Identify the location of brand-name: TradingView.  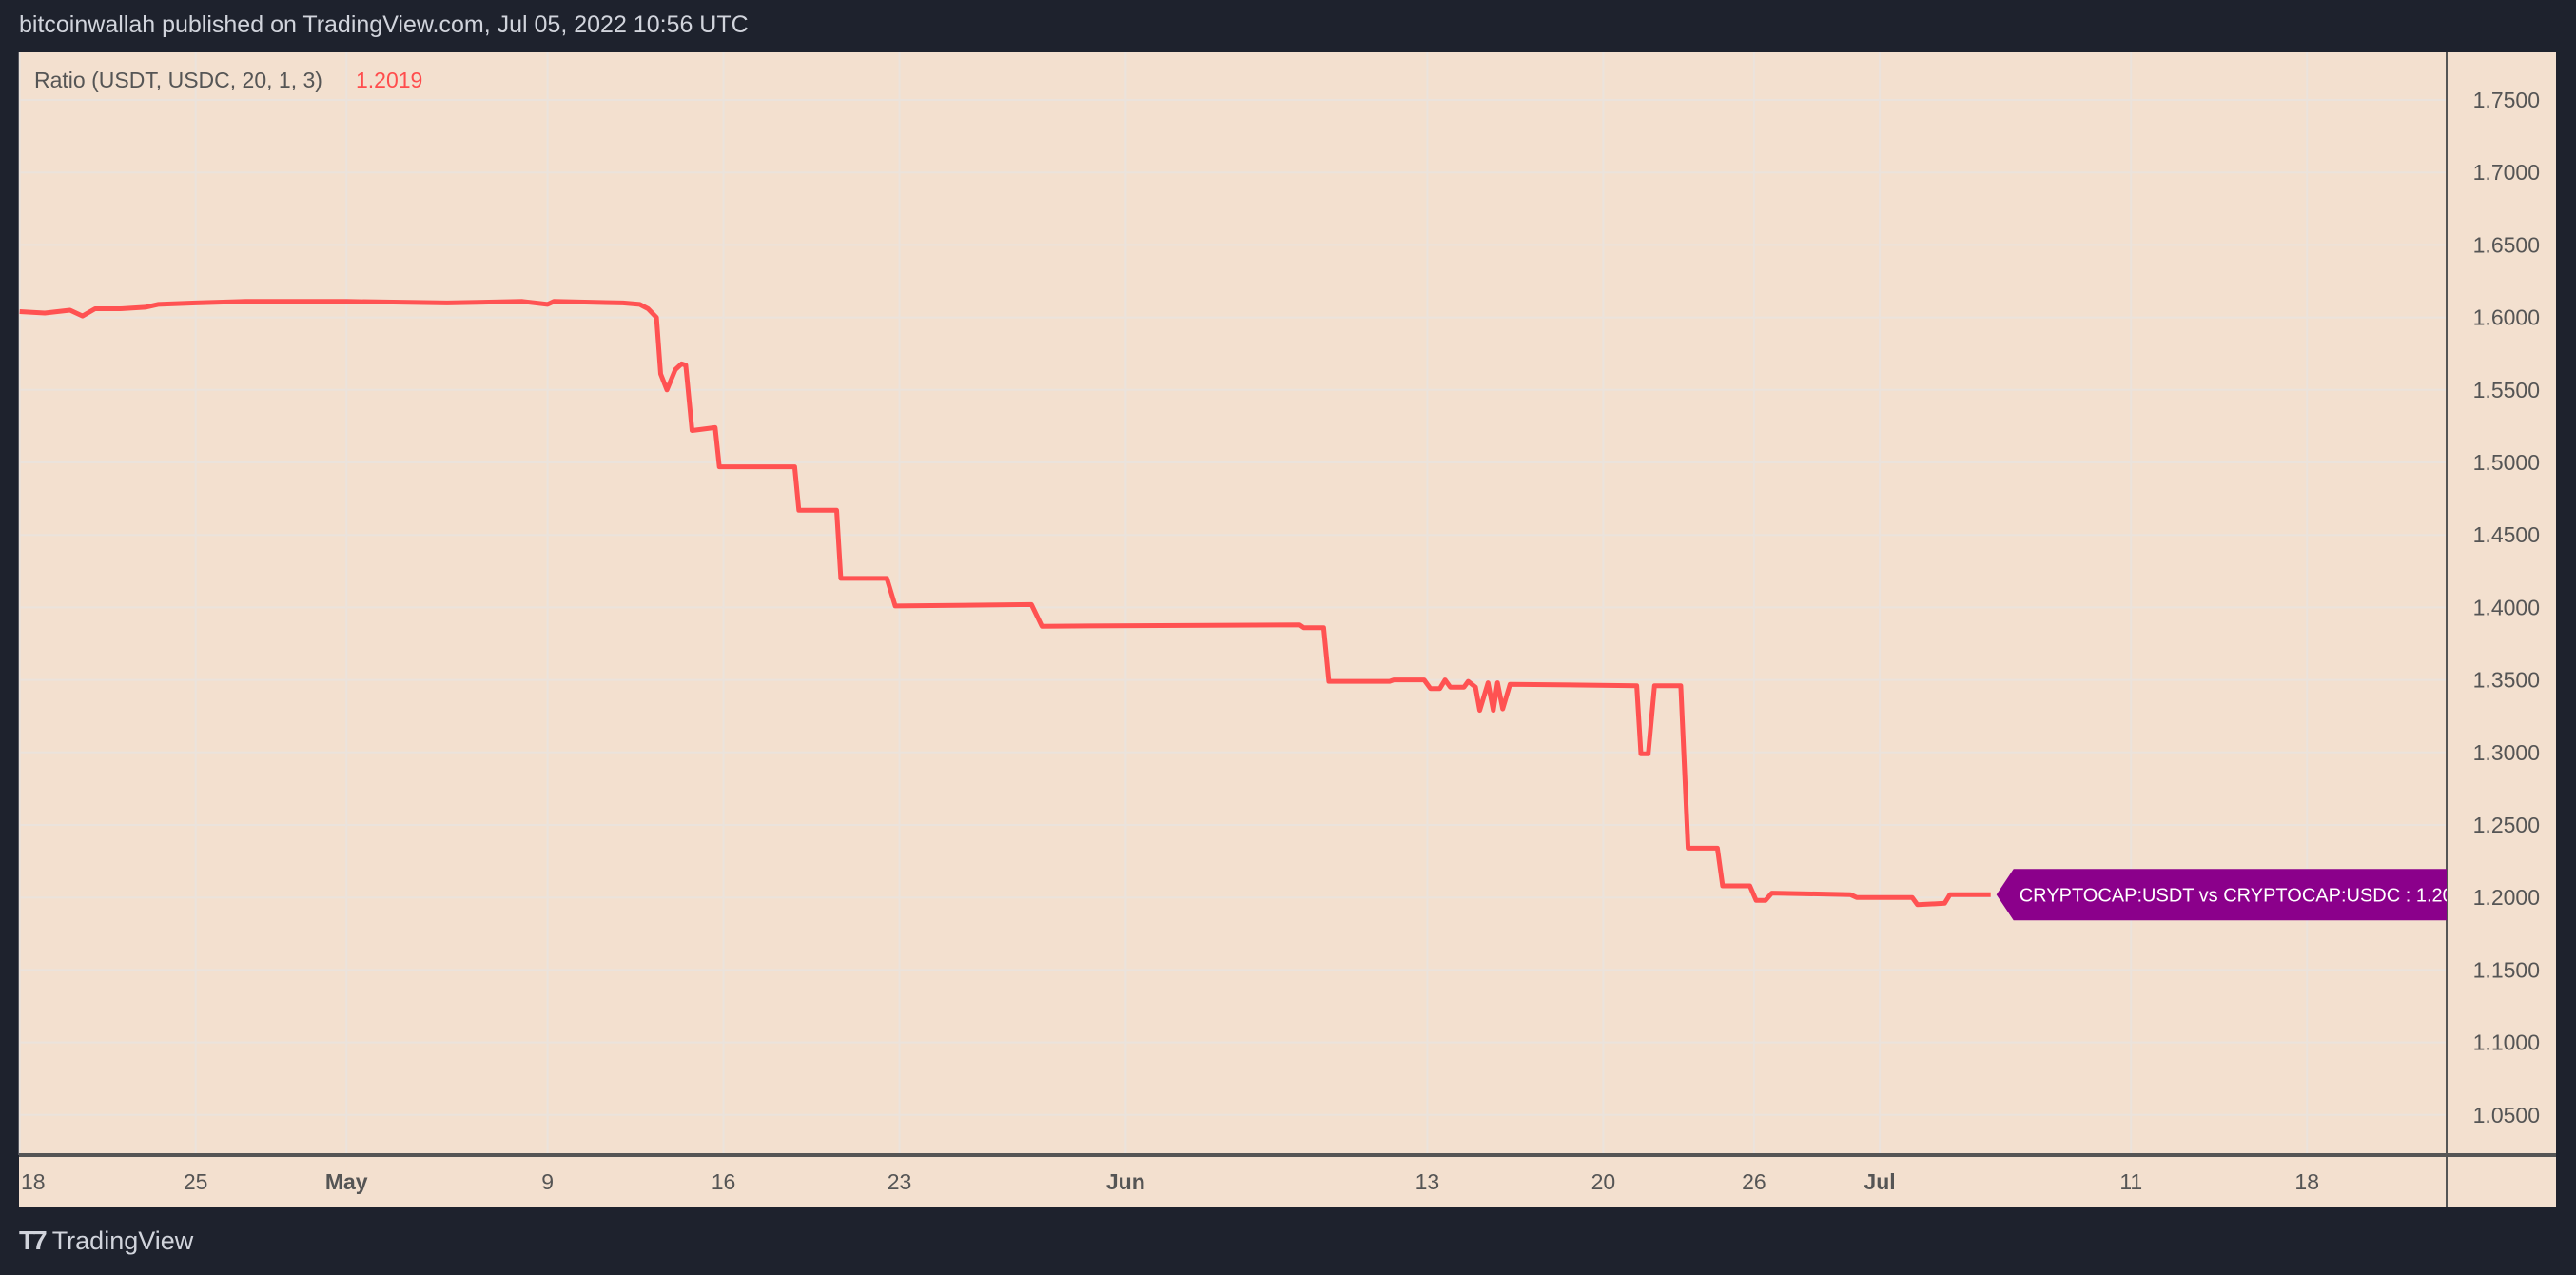
(123, 1240).